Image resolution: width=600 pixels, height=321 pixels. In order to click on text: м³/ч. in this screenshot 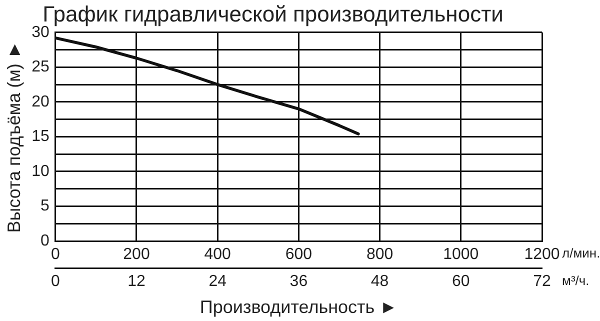, I will do `click(576, 280)`.